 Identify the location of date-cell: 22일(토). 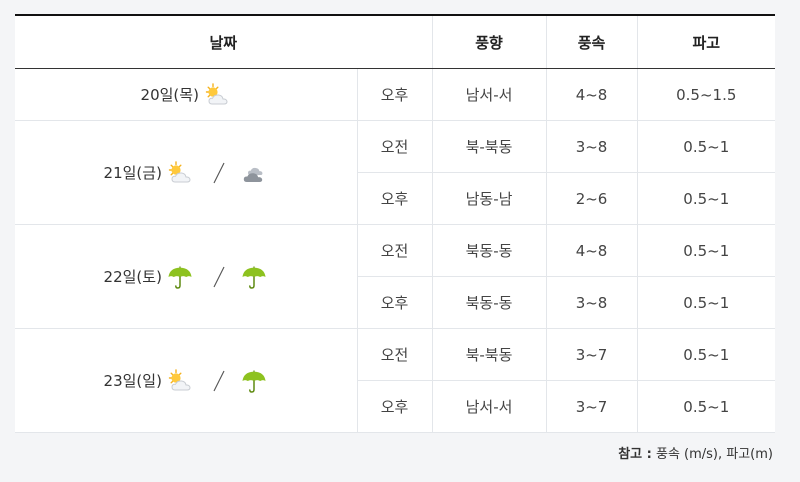
(186, 276).